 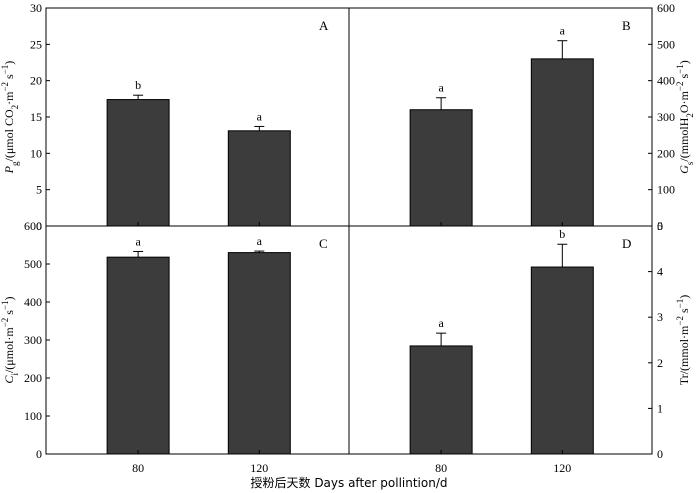 I want to click on y-axis-label: Tr/(mmol·m−2 s−1), so click(x=683, y=340).